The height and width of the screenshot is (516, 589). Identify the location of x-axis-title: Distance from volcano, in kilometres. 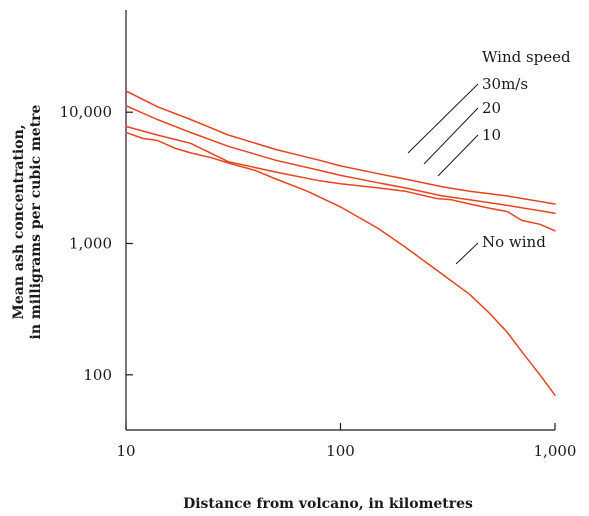
(328, 504).